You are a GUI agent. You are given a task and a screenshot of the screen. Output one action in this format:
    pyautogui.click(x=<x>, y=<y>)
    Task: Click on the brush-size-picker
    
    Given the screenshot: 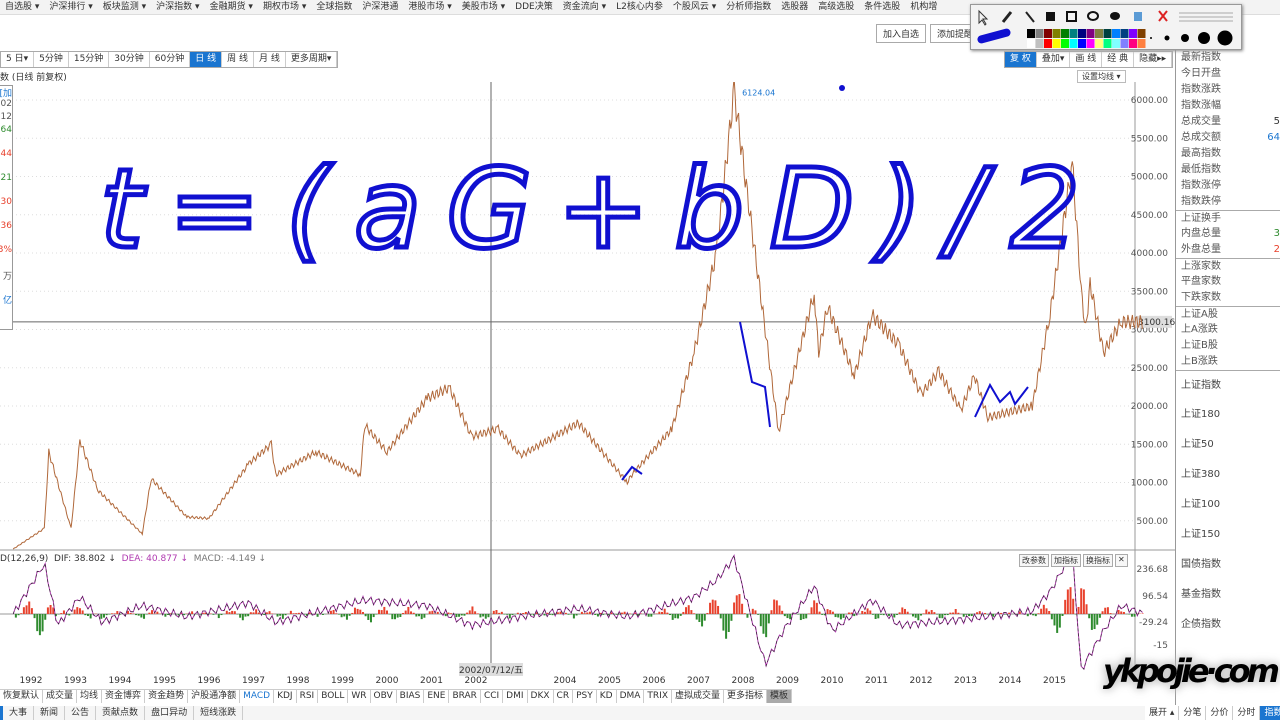 What is the action you would take?
    pyautogui.click(x=1191, y=38)
    